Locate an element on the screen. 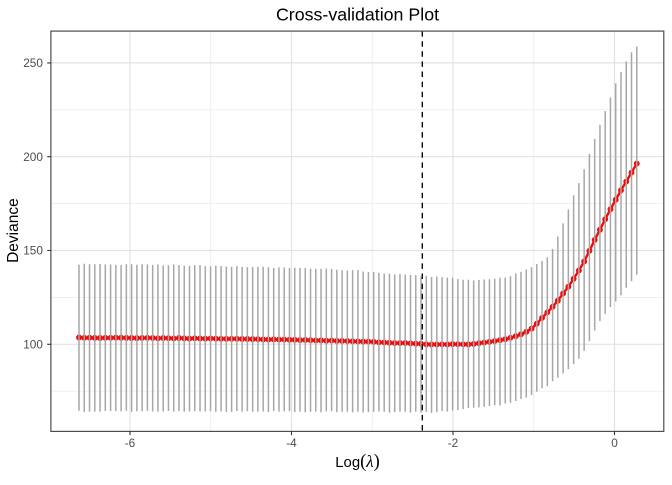 The image size is (672, 485). svg-text: 0 is located at coordinates (614, 443).